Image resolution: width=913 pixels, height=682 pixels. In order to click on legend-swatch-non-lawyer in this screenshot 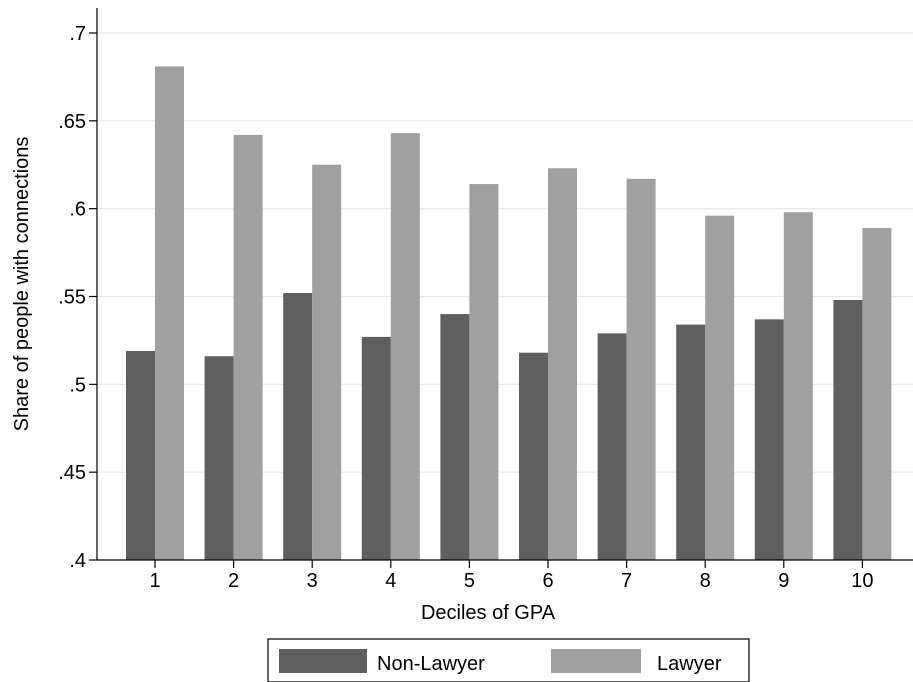, I will do `click(323, 661)`.